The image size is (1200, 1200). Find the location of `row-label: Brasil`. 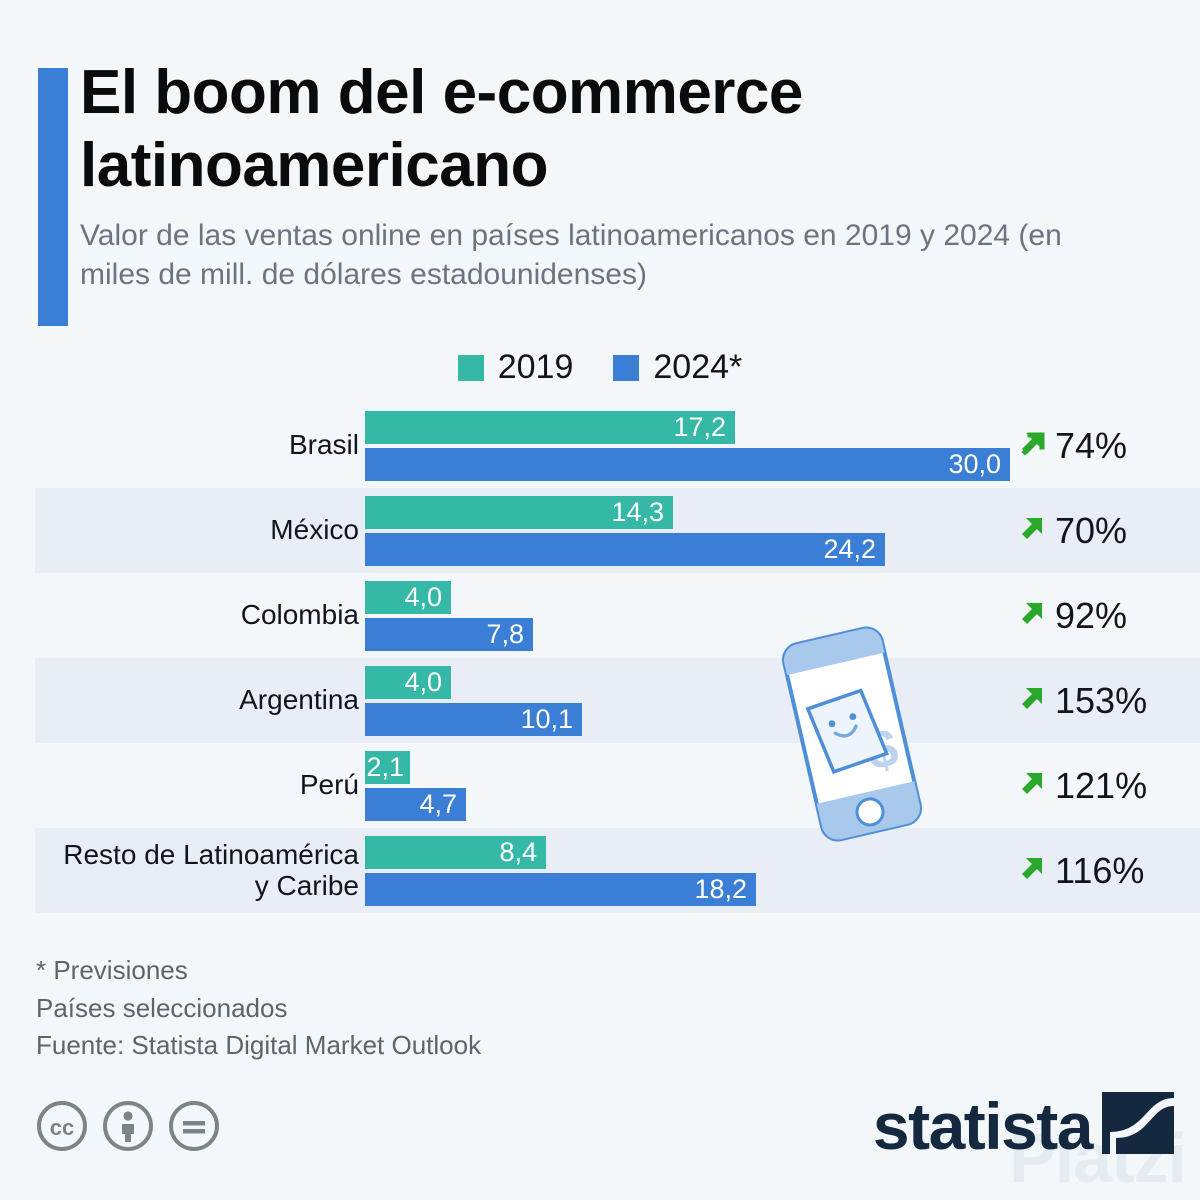

row-label: Brasil is located at coordinates (323, 445).